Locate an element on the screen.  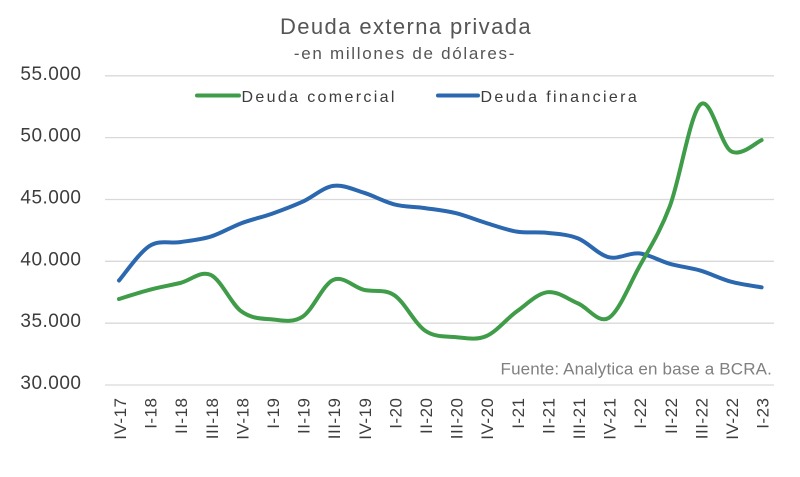
svg-text: IV-17 is located at coordinates (120, 419).